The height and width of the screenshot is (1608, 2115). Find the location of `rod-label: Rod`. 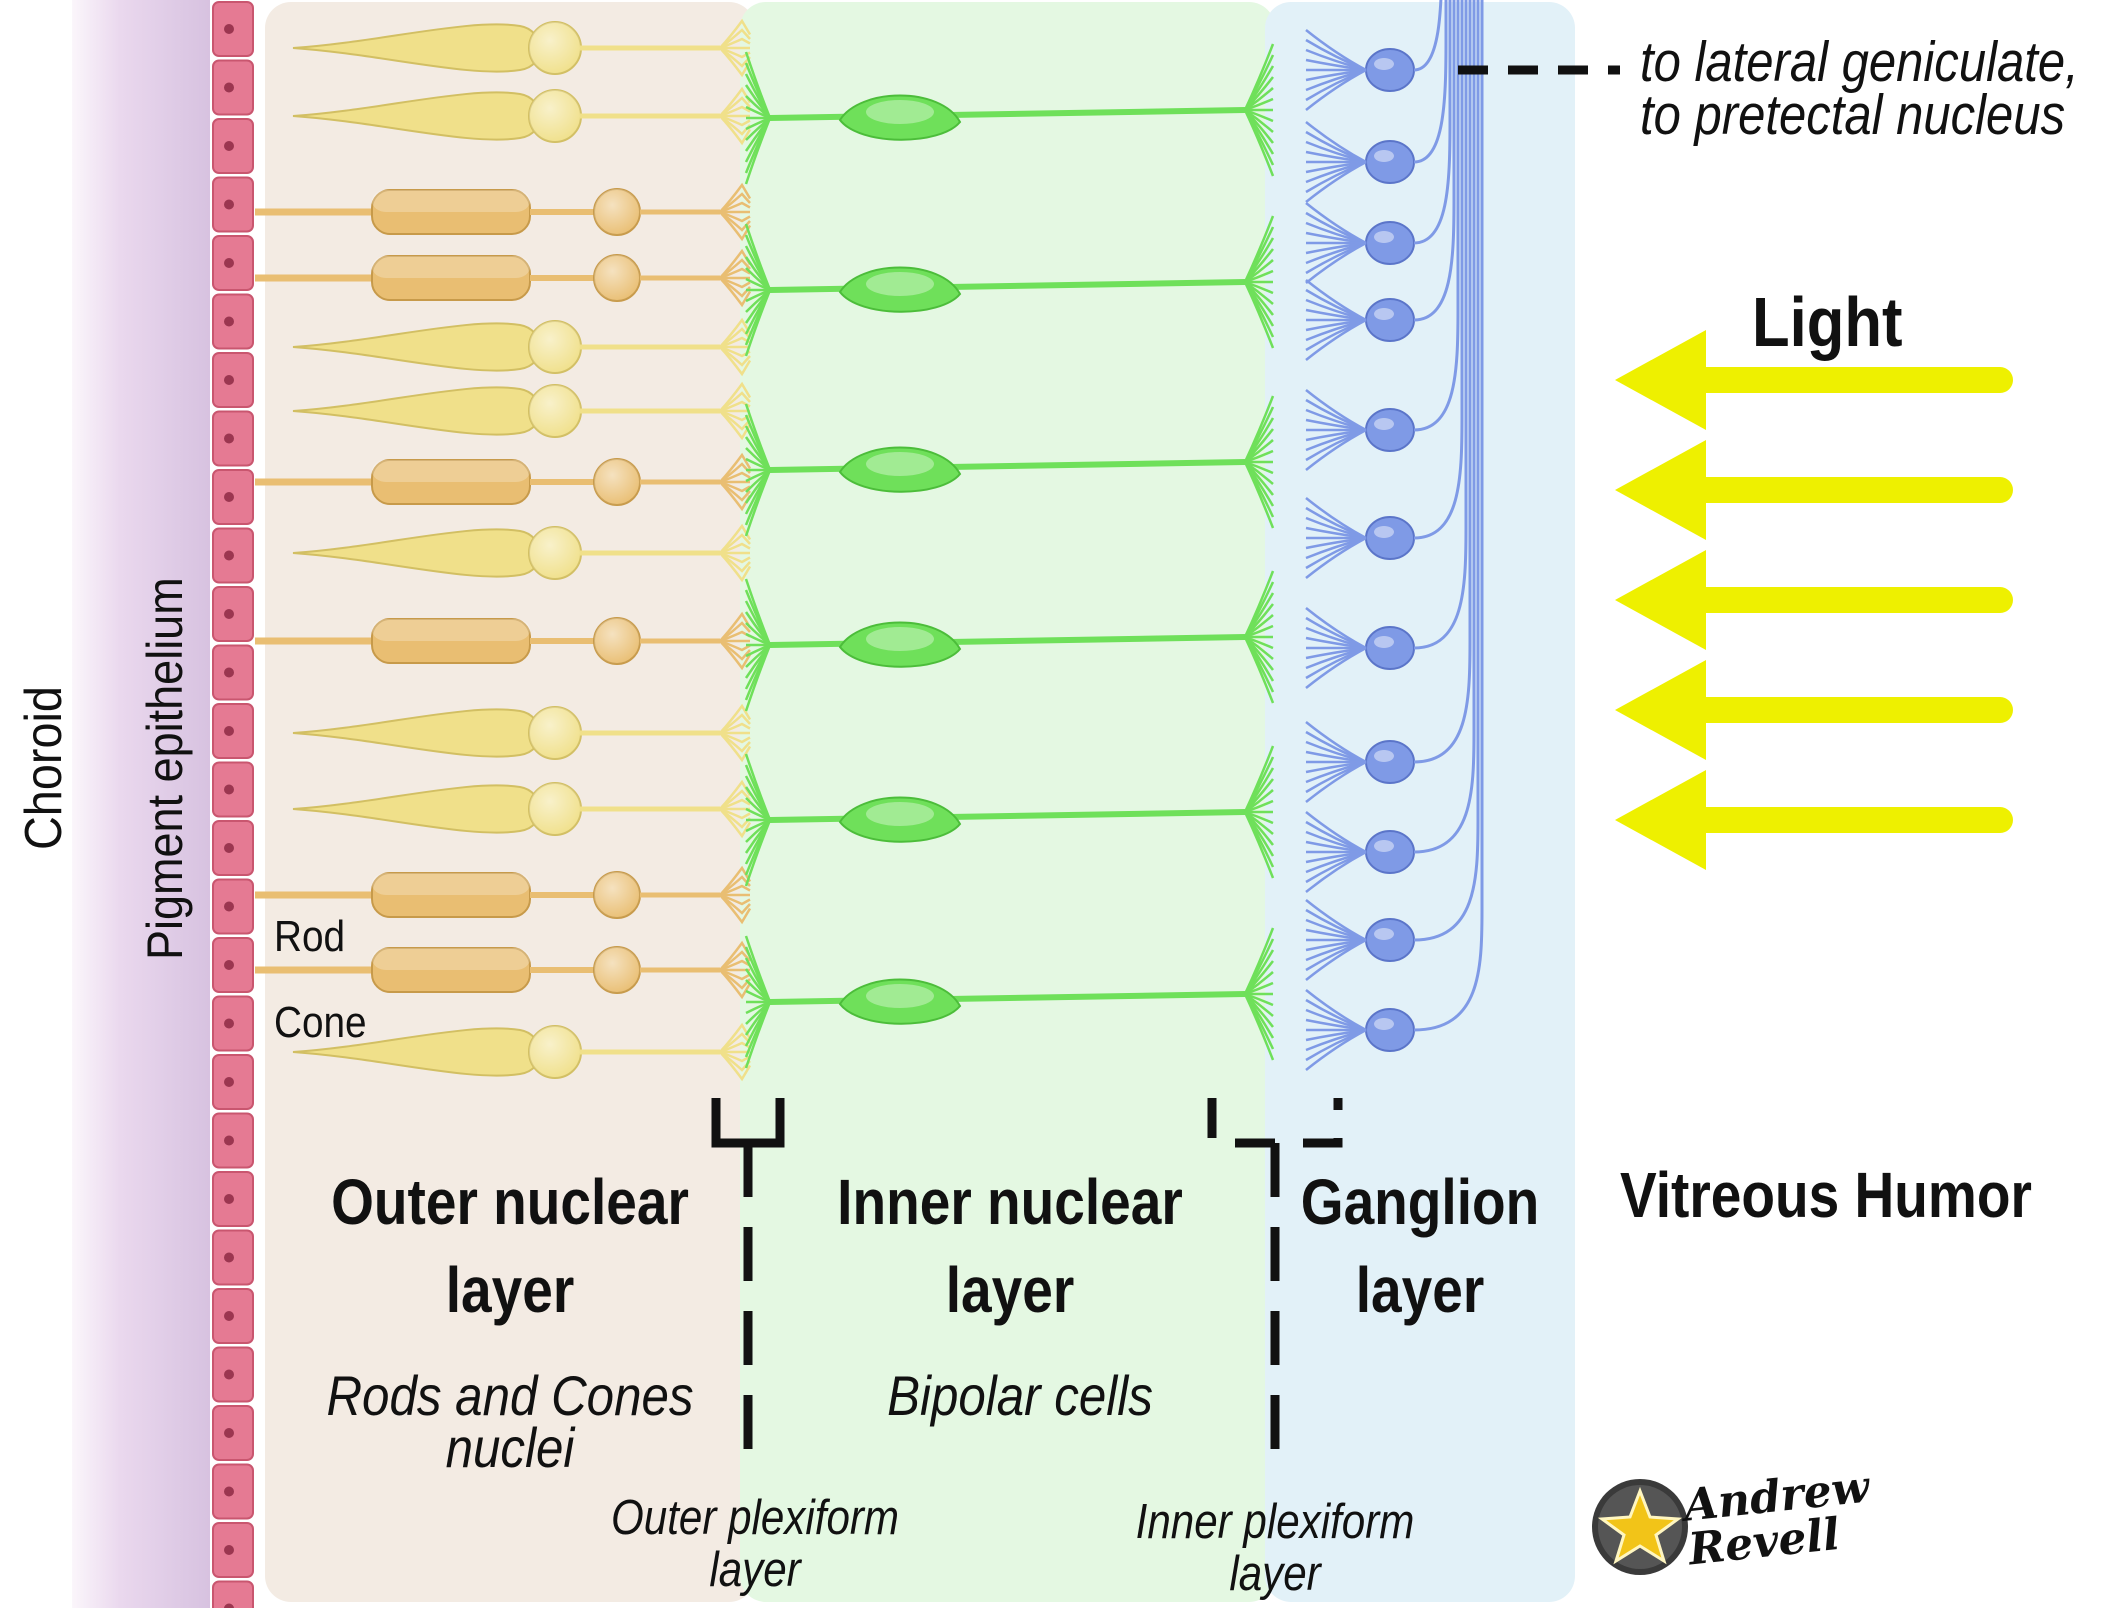

rod-label: Rod is located at coordinates (310, 936).